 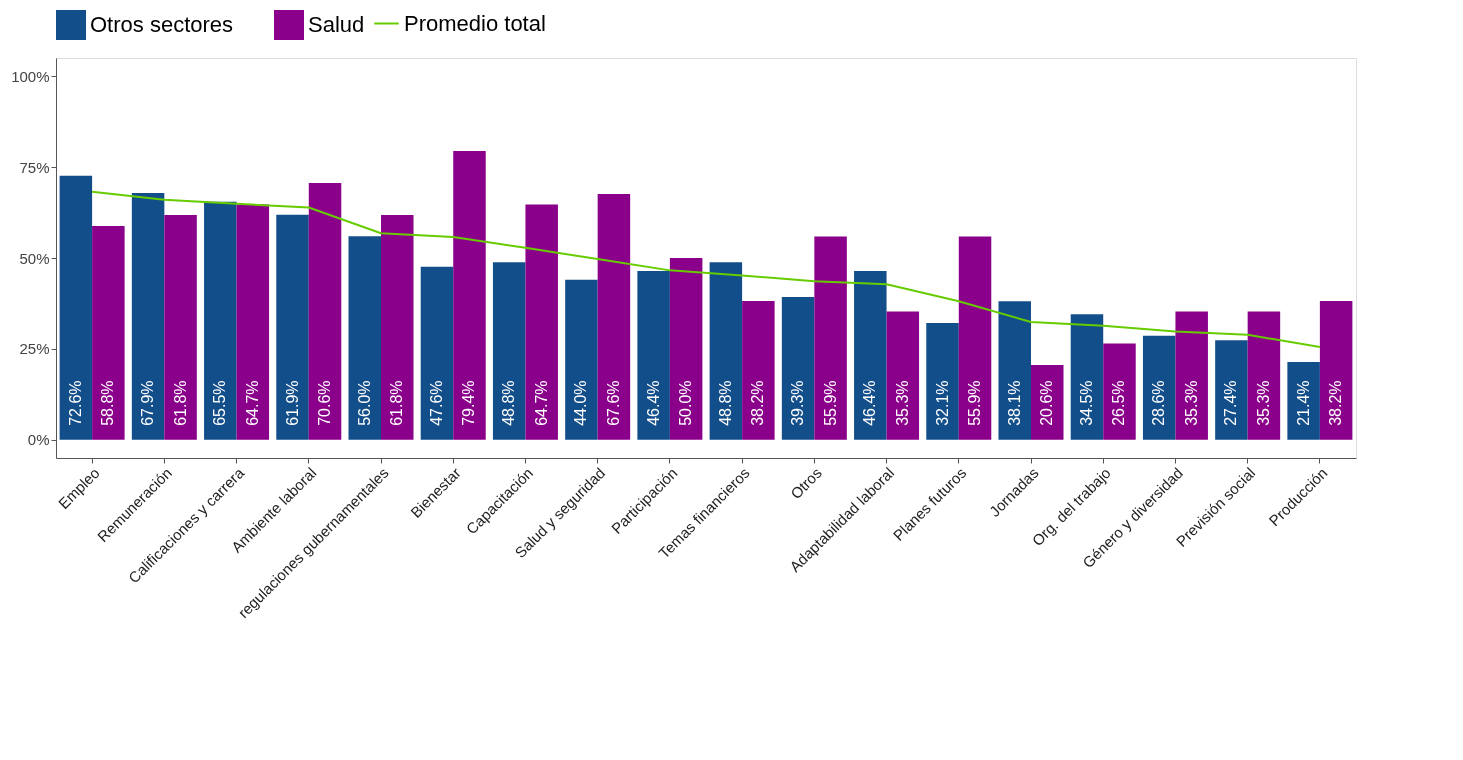 What do you see at coordinates (1119, 403) in the screenshot?
I see `data-label: 26.5%` at bounding box center [1119, 403].